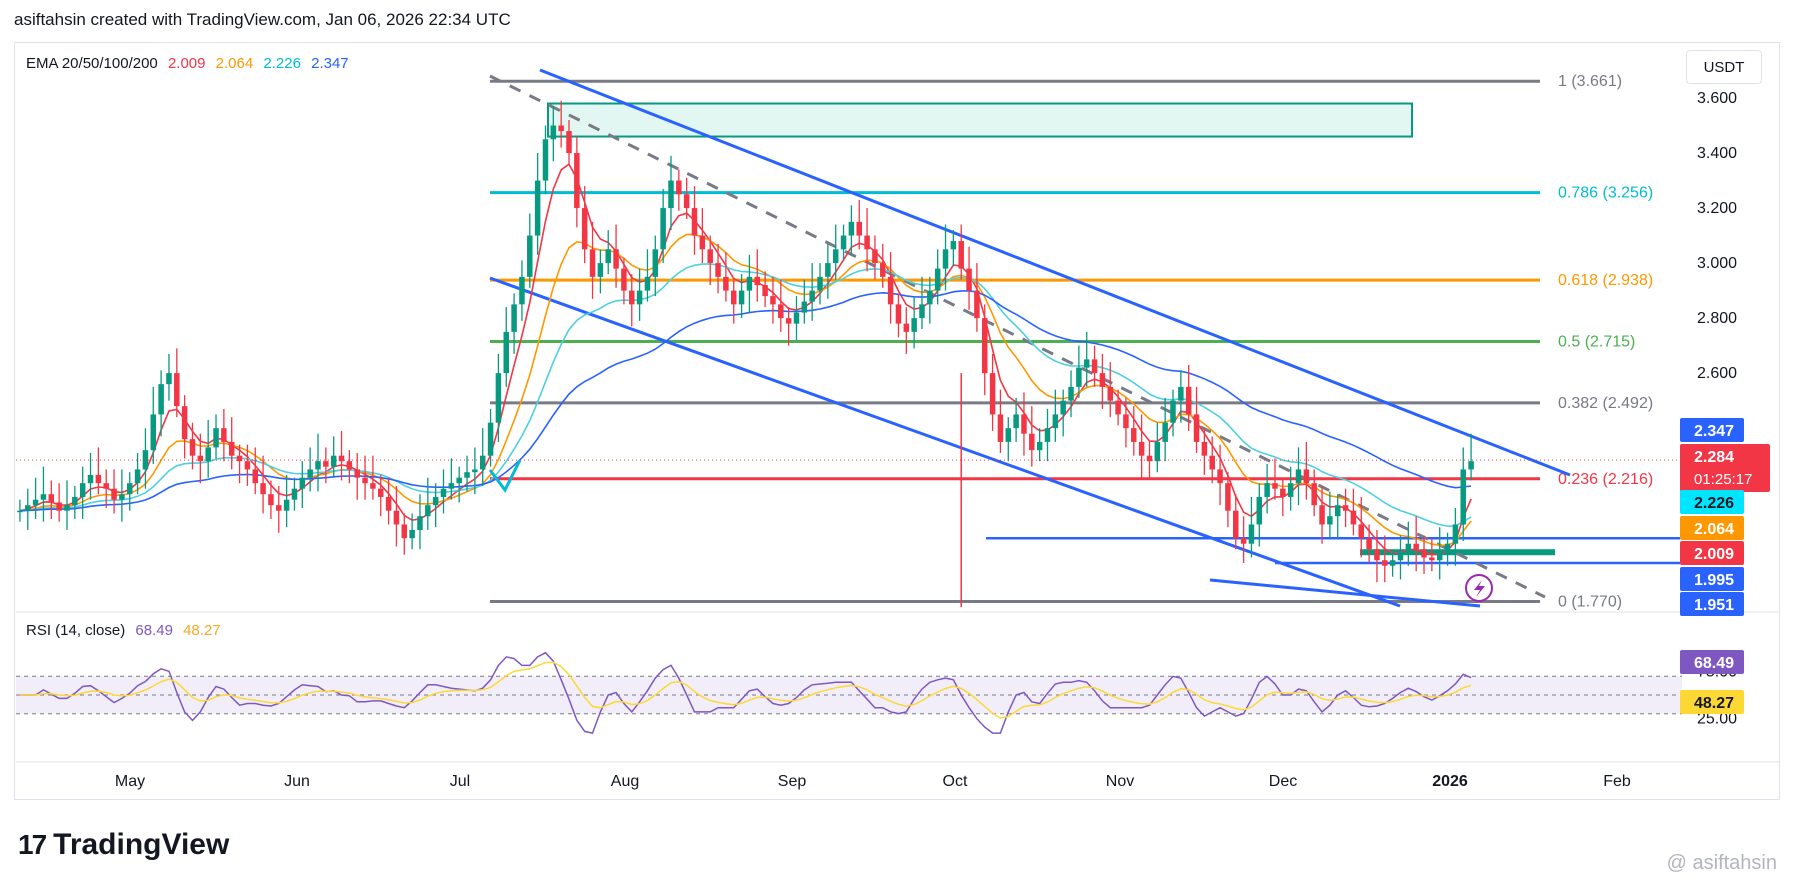 The image size is (1793, 891). What do you see at coordinates (282, 63) in the screenshot?
I see `ema100-value: 2.226` at bounding box center [282, 63].